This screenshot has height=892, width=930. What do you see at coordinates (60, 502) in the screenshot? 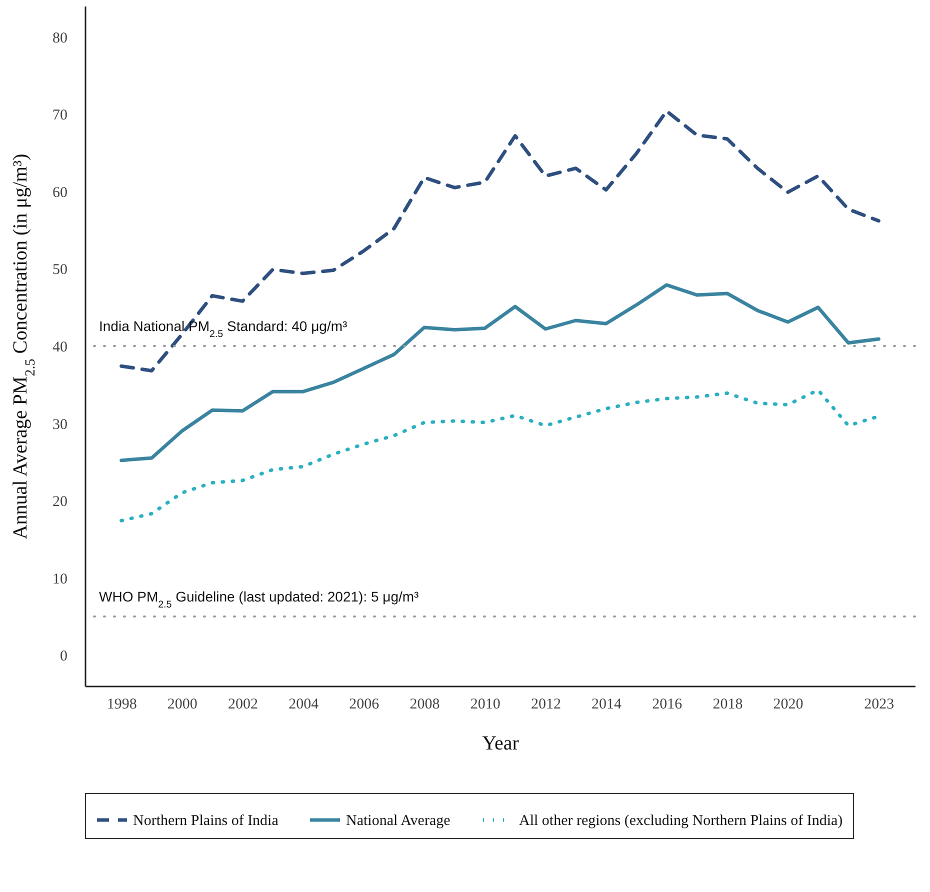
I see `y-tick-label: 20` at bounding box center [60, 502].